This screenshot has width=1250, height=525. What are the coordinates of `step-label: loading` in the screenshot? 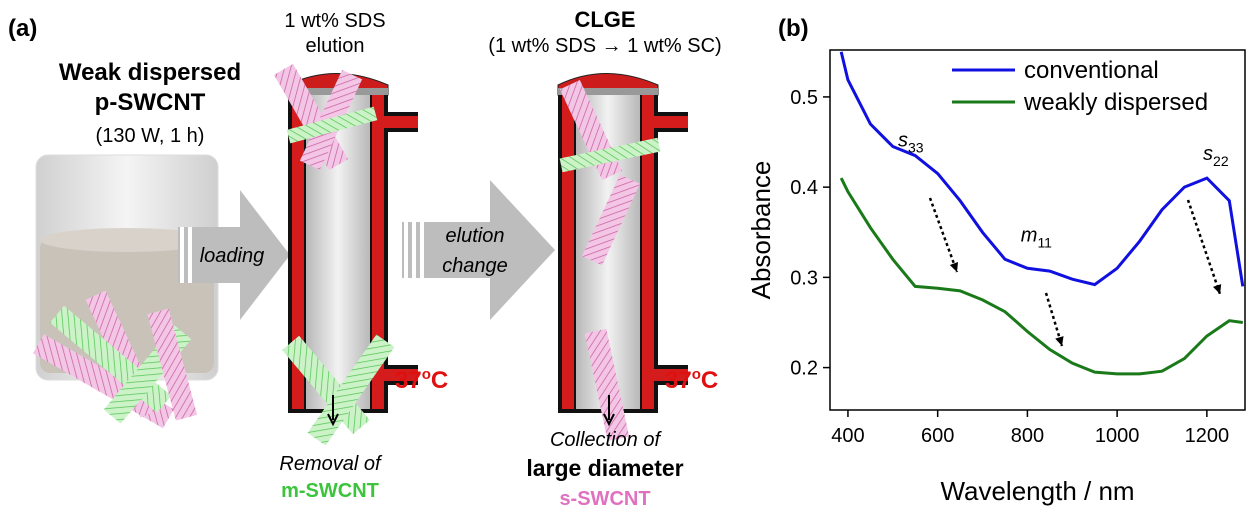 It's located at (232, 256).